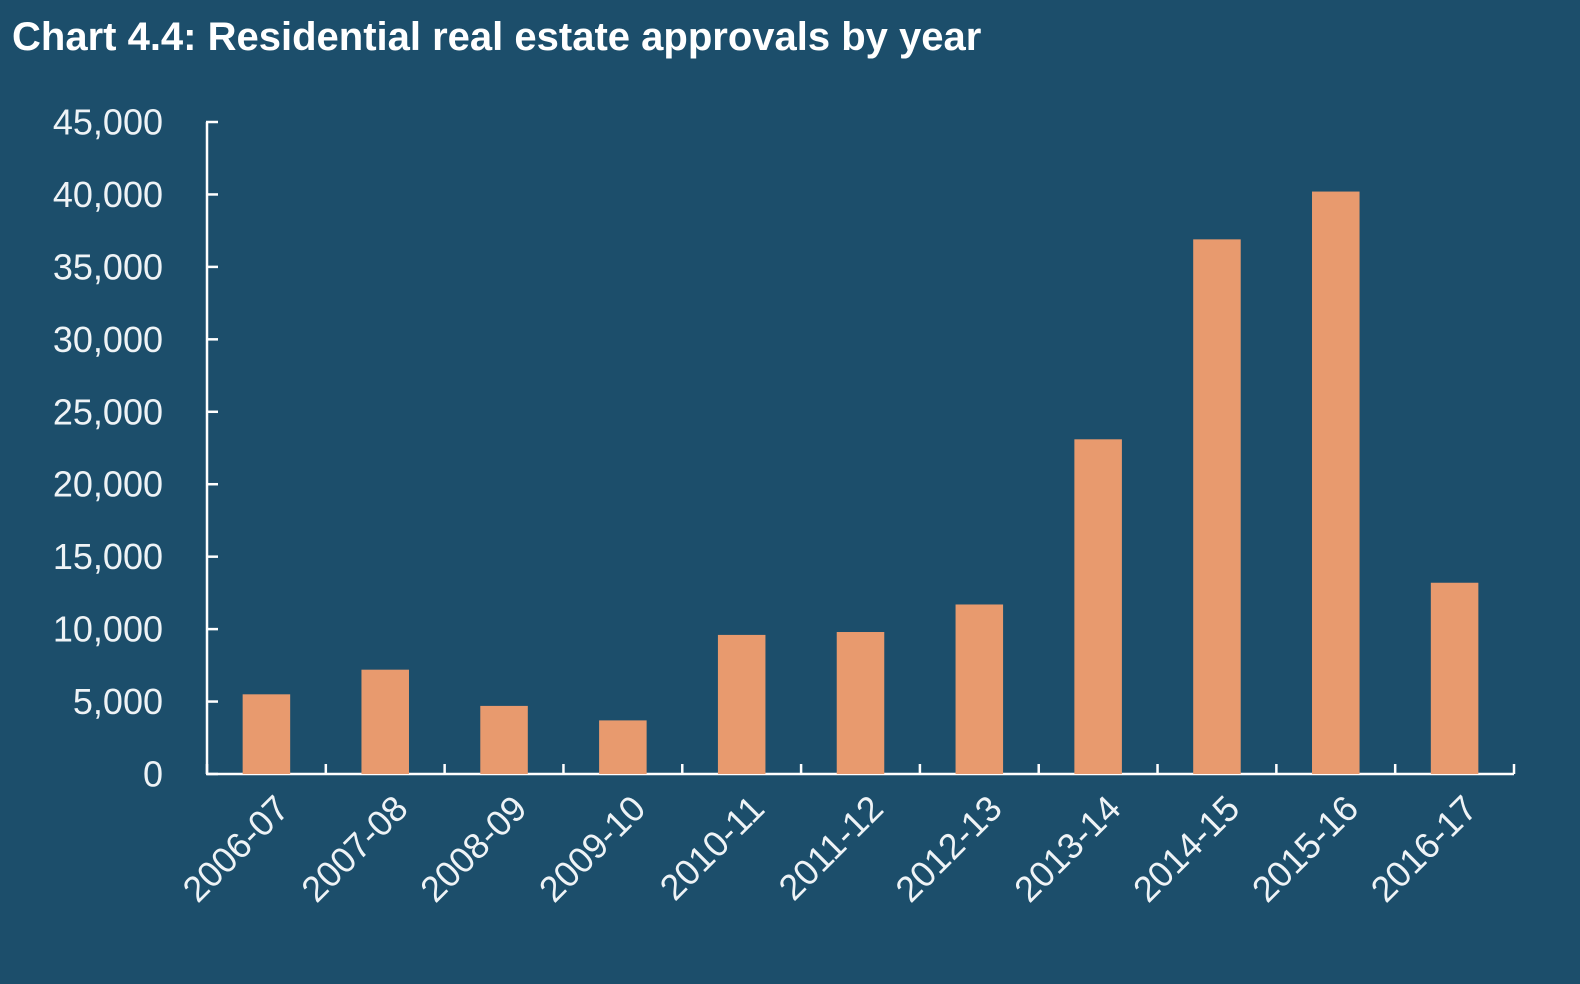 The image size is (1580, 984). I want to click on y-tick-label: 30,000, so click(108, 339).